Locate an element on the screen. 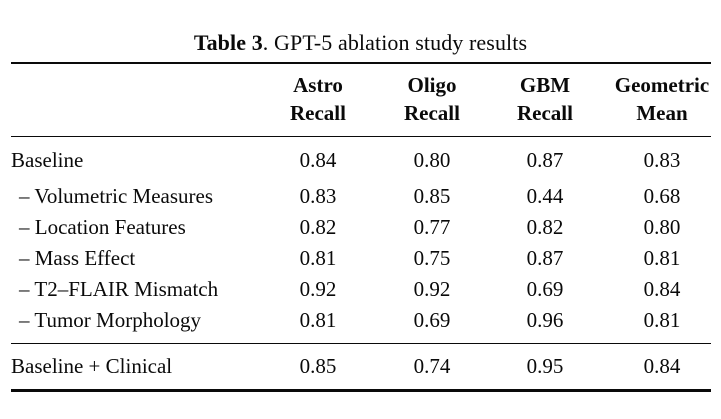 This screenshot has width=721, height=419. table-row-mass-effect: – Mass Effect 0.81 0.75 0.87 0.81 is located at coordinates (366, 258).